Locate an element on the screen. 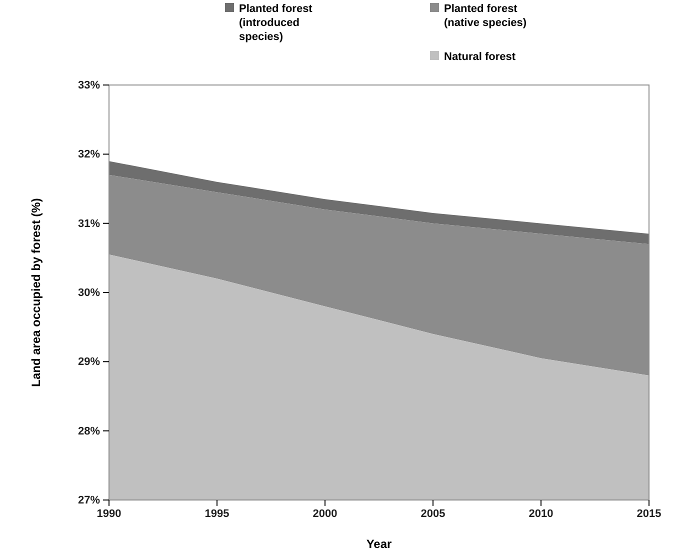 The width and height of the screenshot is (687, 557). legend-label: Planted forest (introduced species) is located at coordinates (276, 23).